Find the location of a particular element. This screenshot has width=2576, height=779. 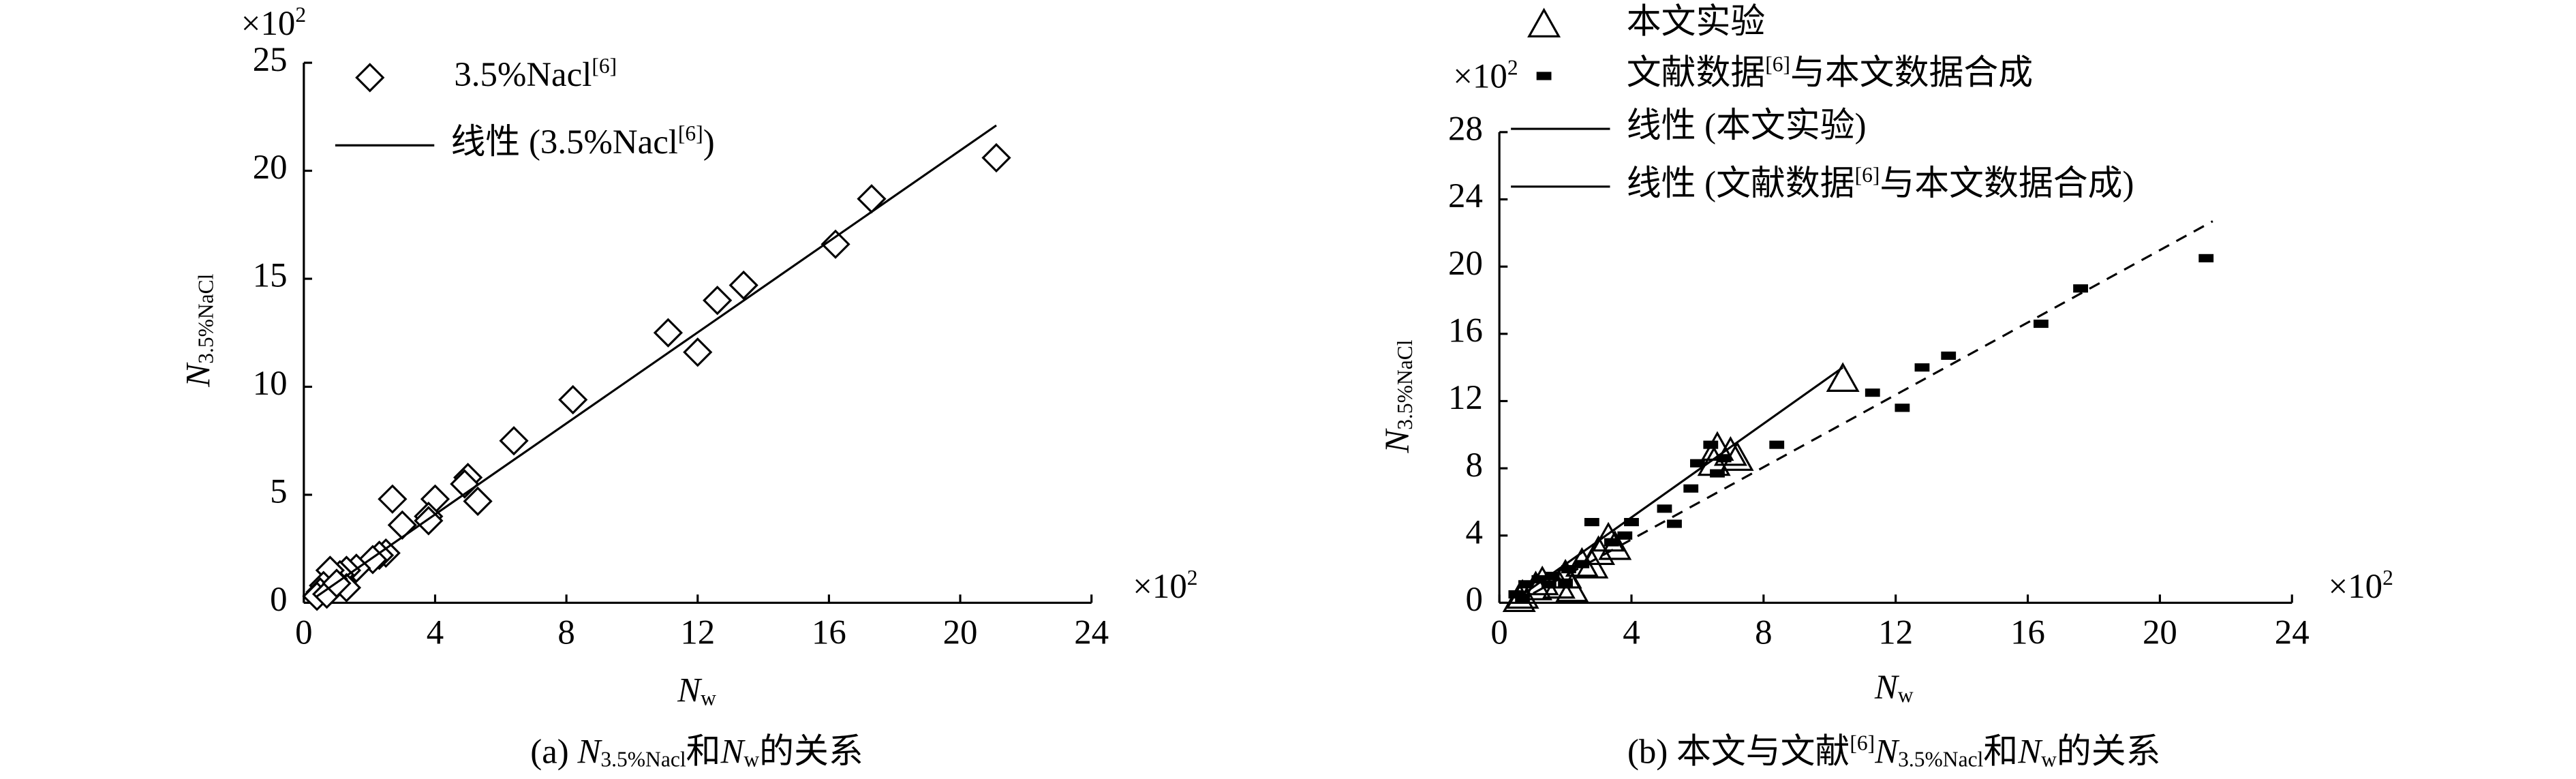

text-part: 与本文数据合成 is located at coordinates (1911, 73).